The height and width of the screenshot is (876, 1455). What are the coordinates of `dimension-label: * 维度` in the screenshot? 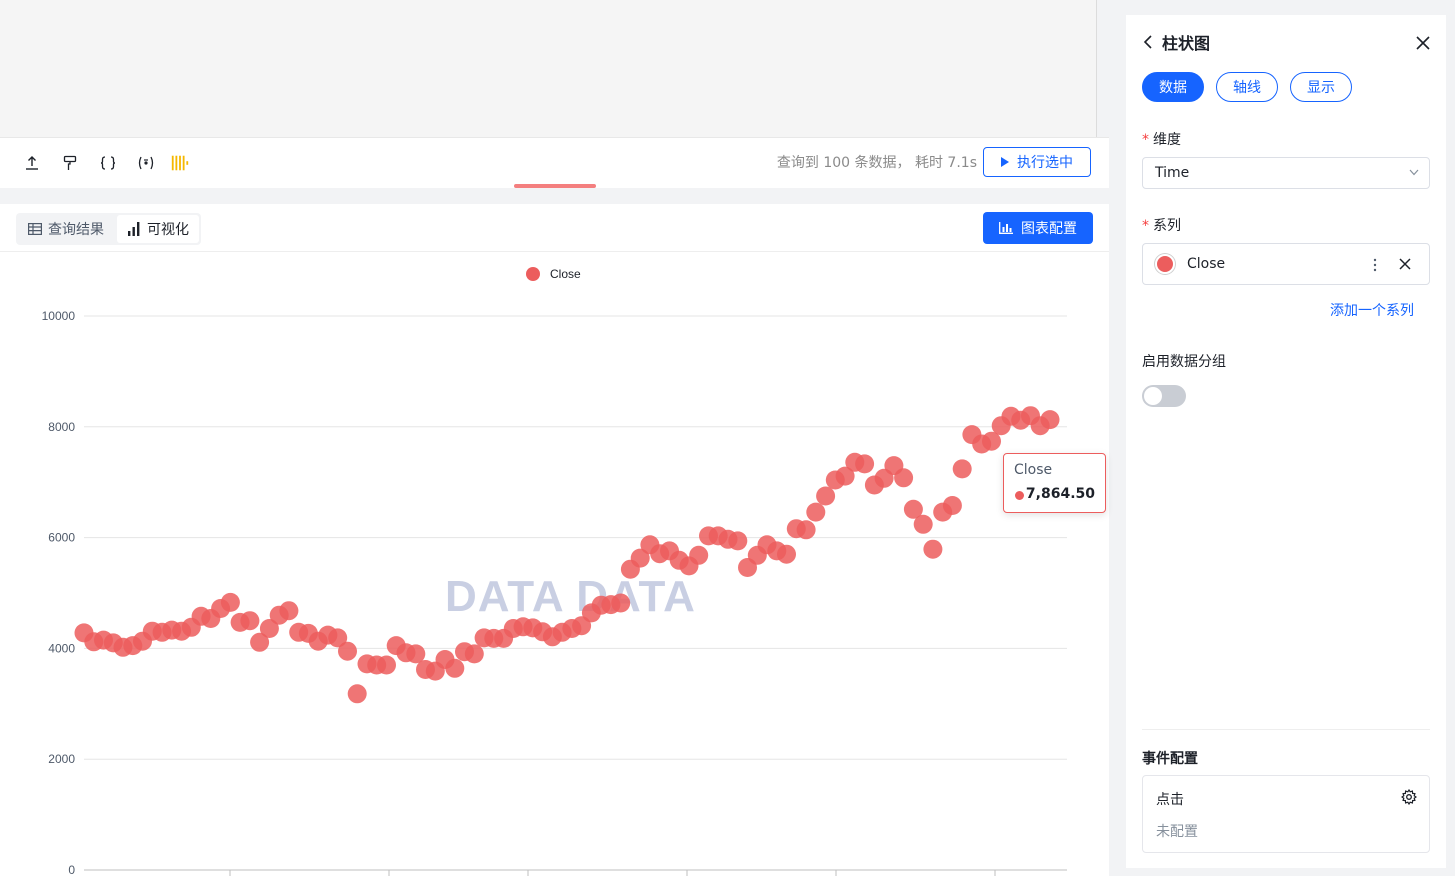 It's located at (1161, 140).